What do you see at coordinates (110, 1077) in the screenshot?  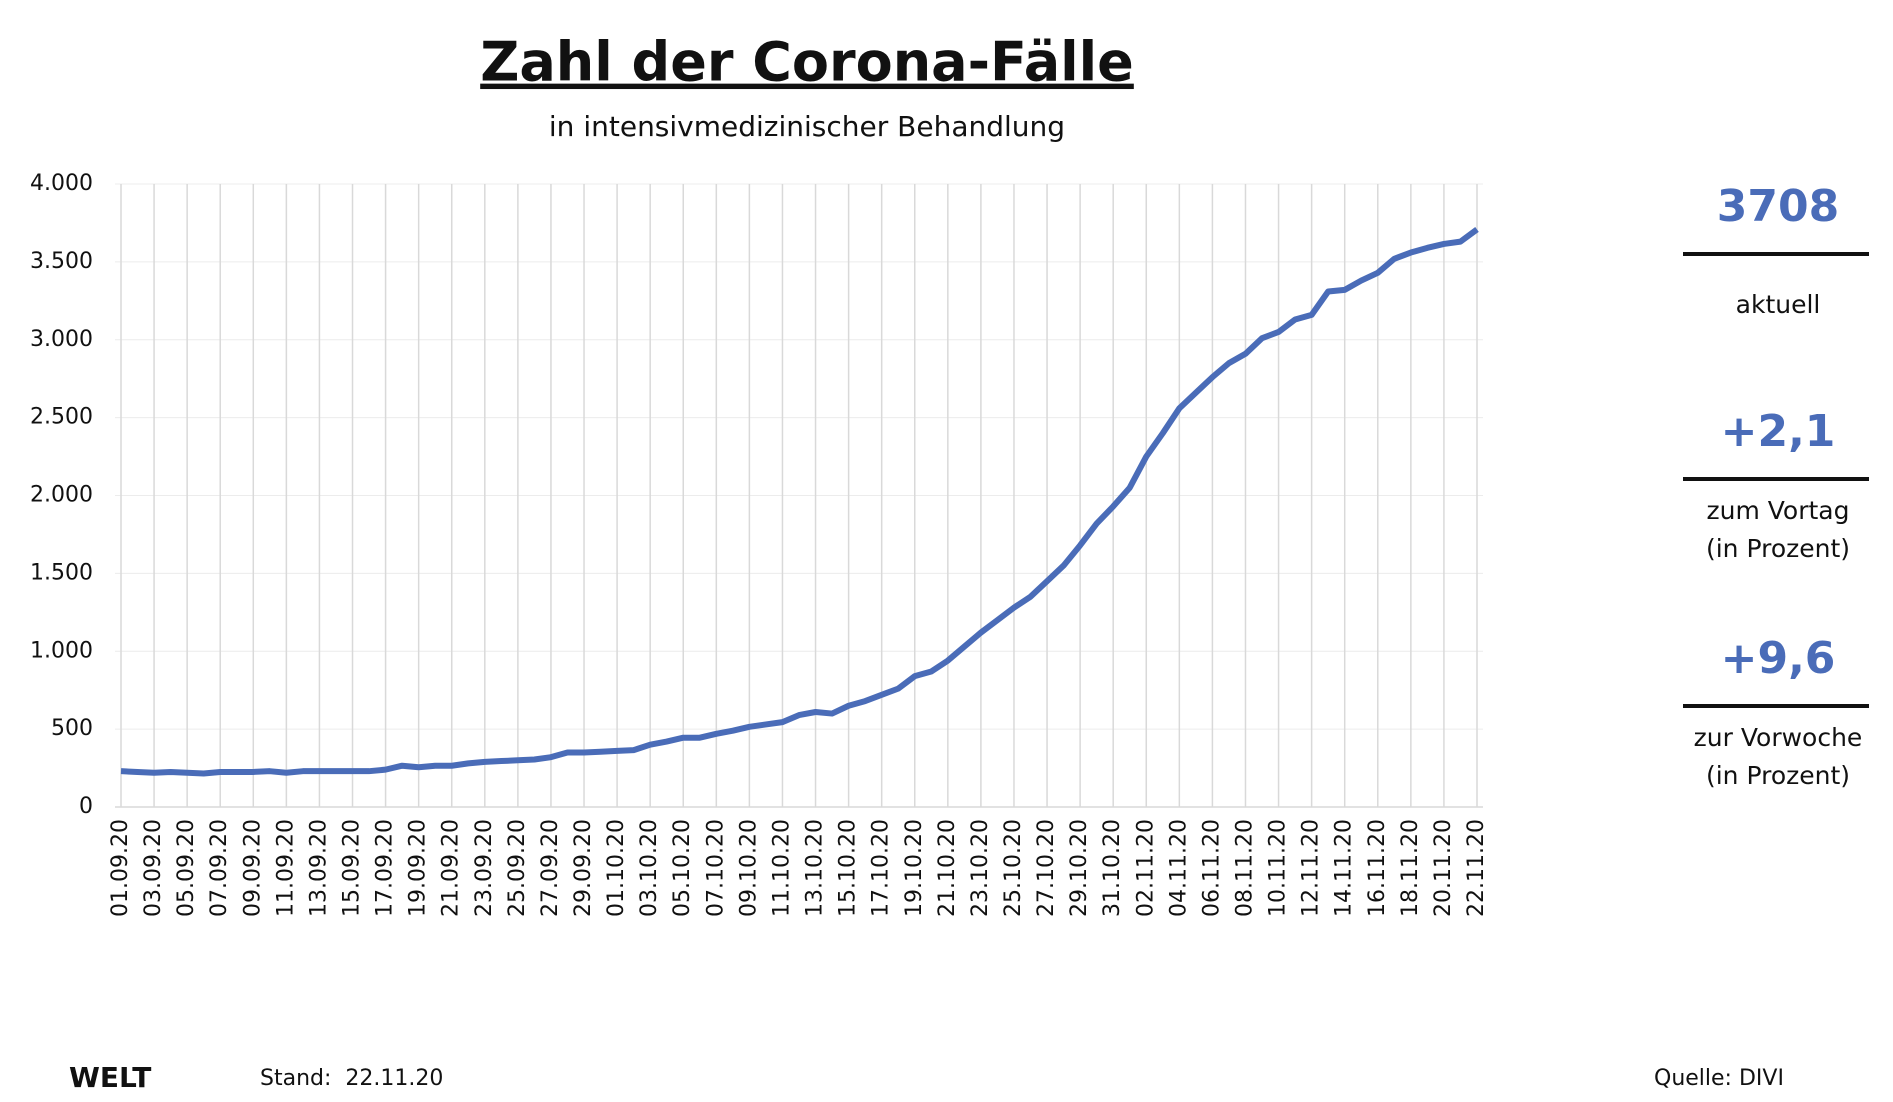 I see `brand: WELT` at bounding box center [110, 1077].